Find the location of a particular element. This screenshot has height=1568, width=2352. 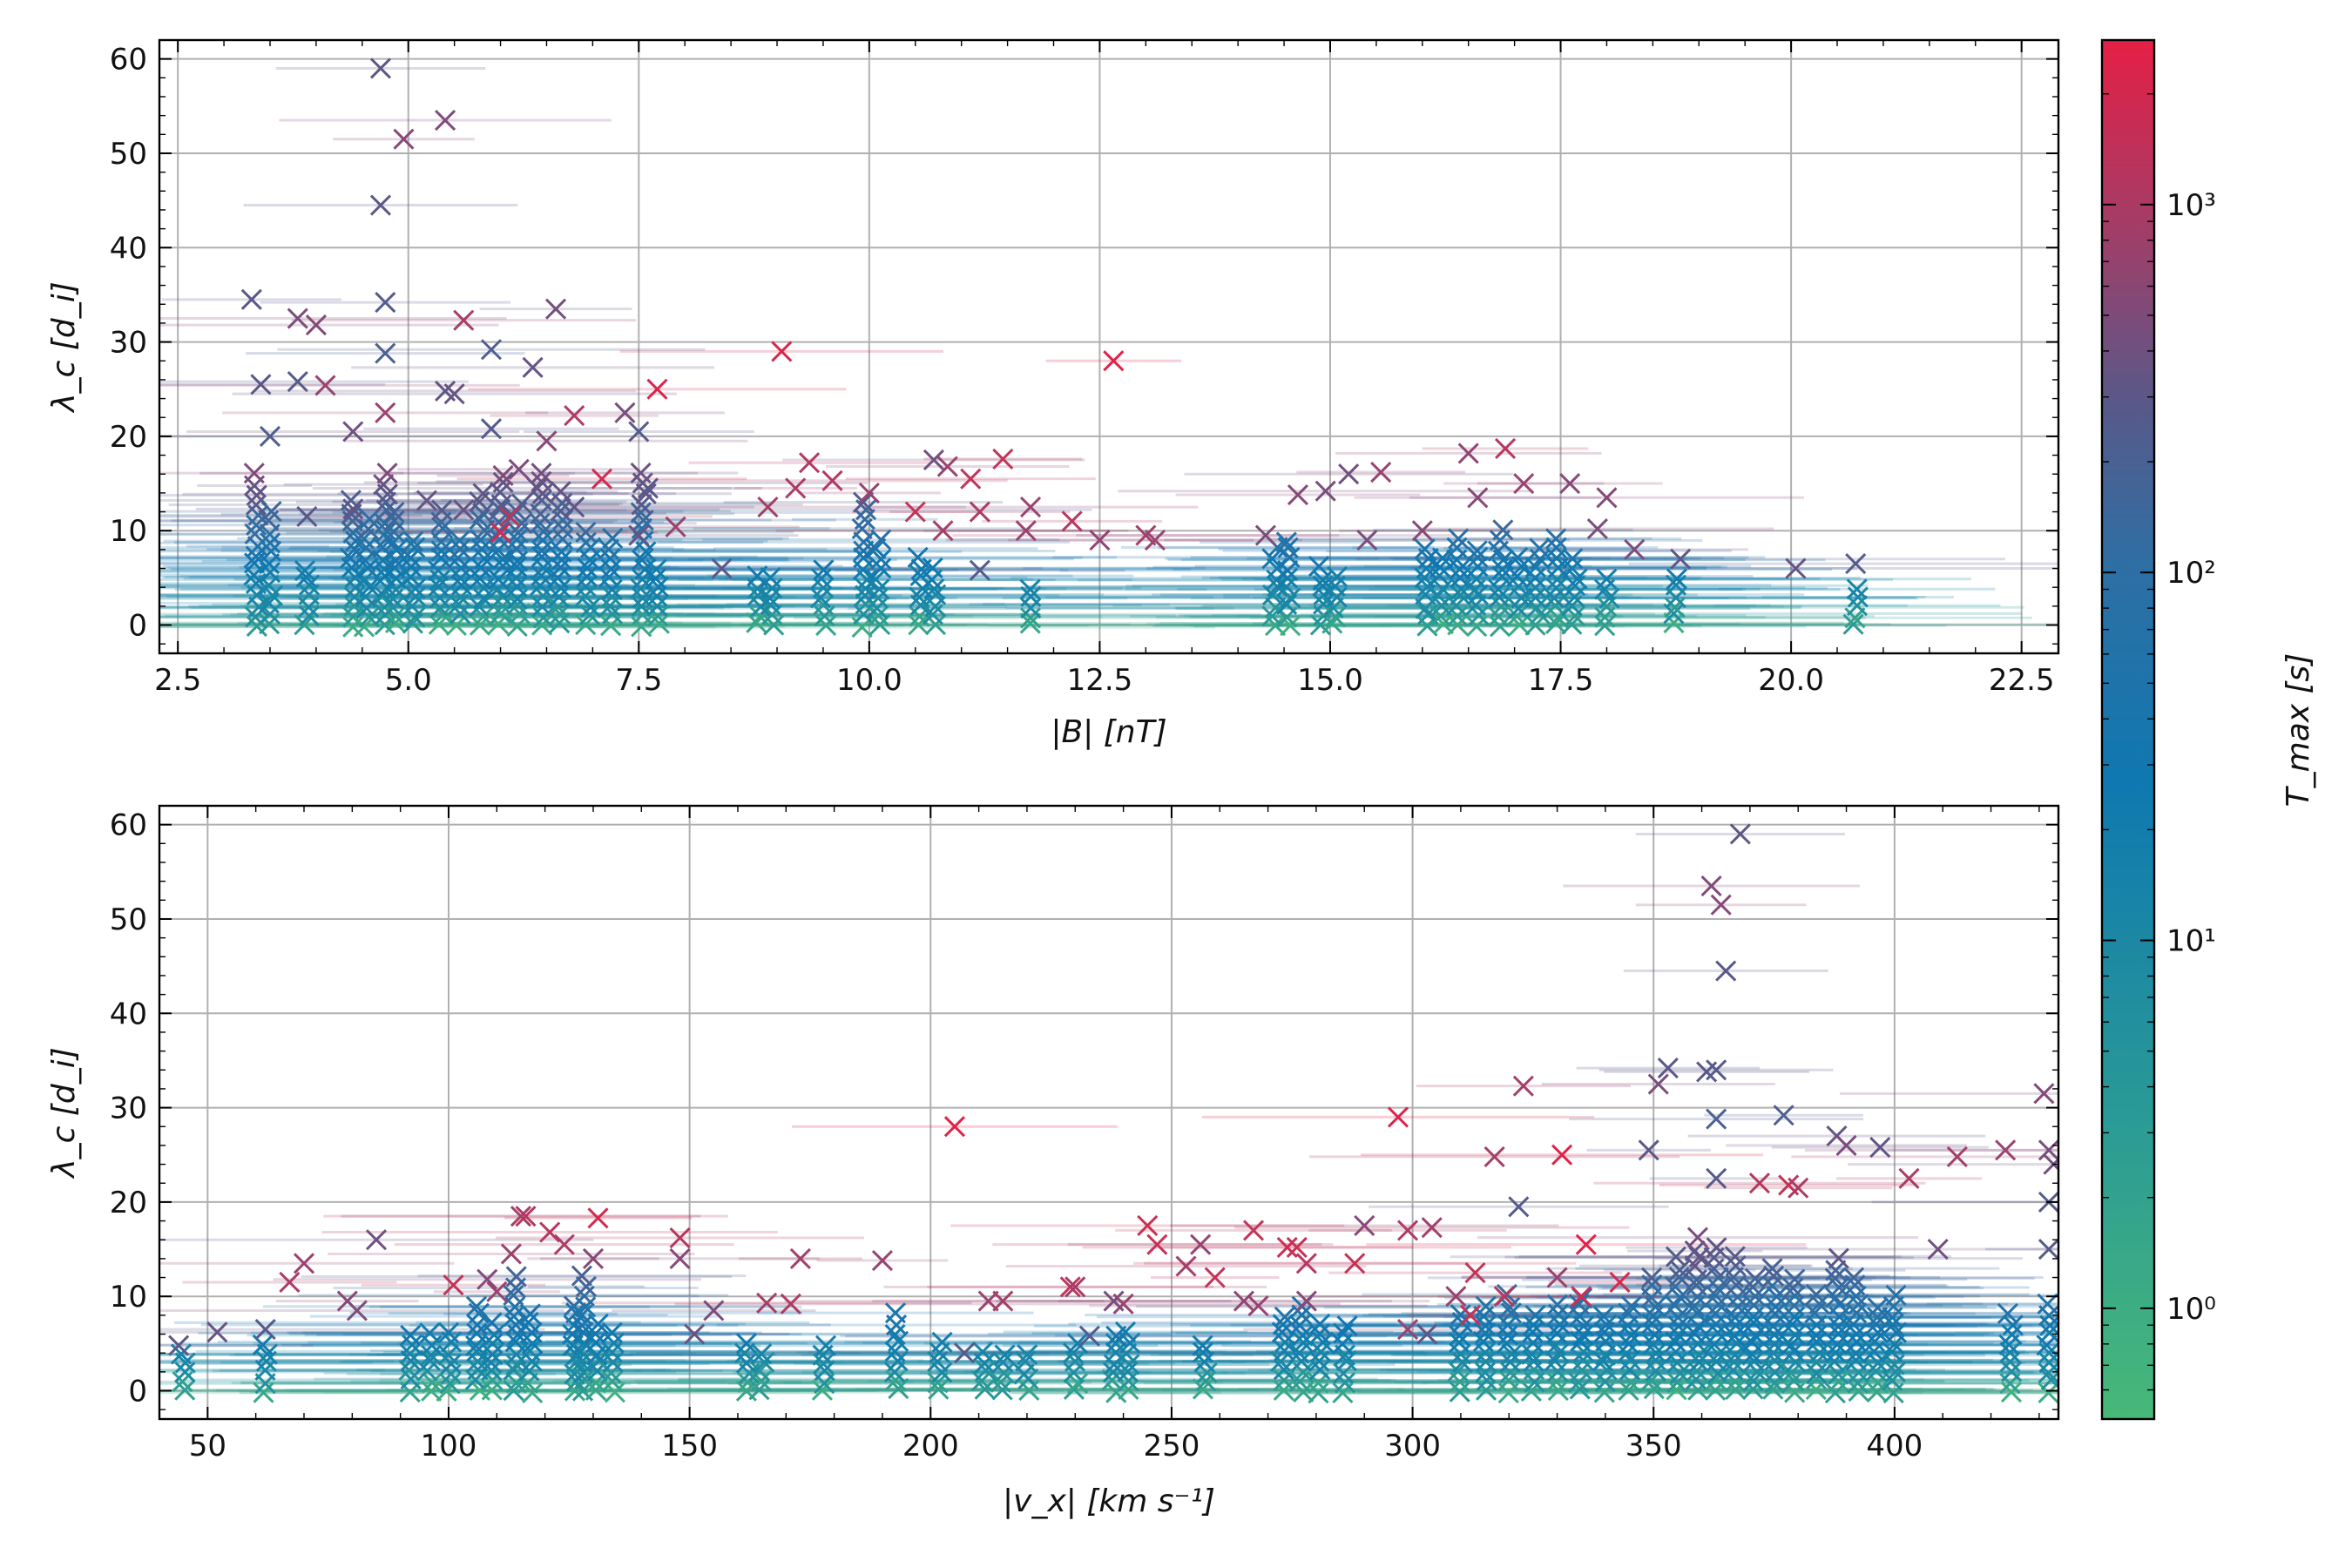

x-tick-label: 350 is located at coordinates (1654, 1446).